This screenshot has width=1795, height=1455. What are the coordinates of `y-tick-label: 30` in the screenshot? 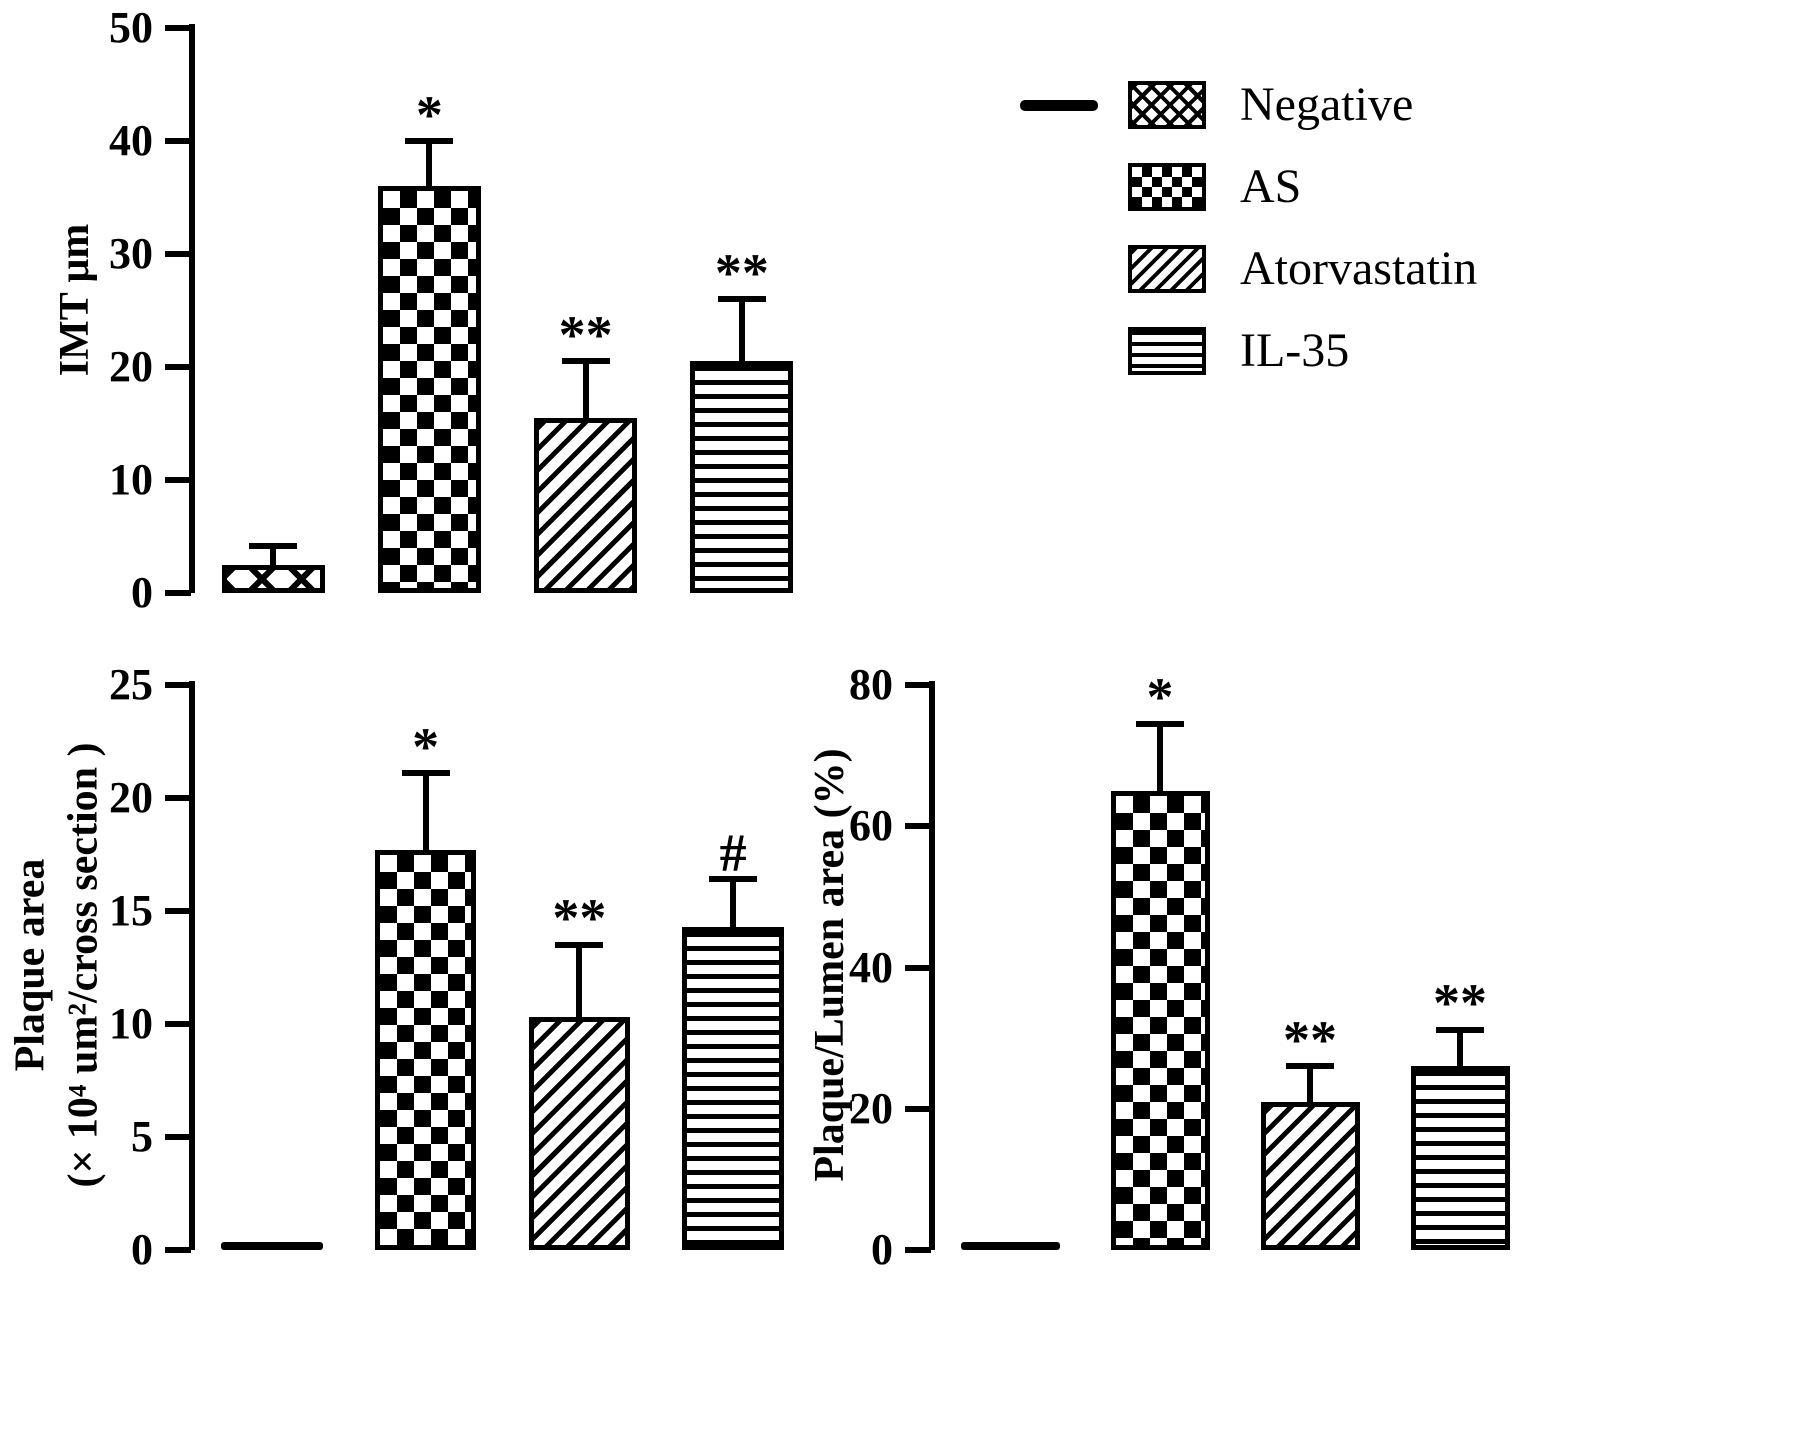 It's located at (131, 253).